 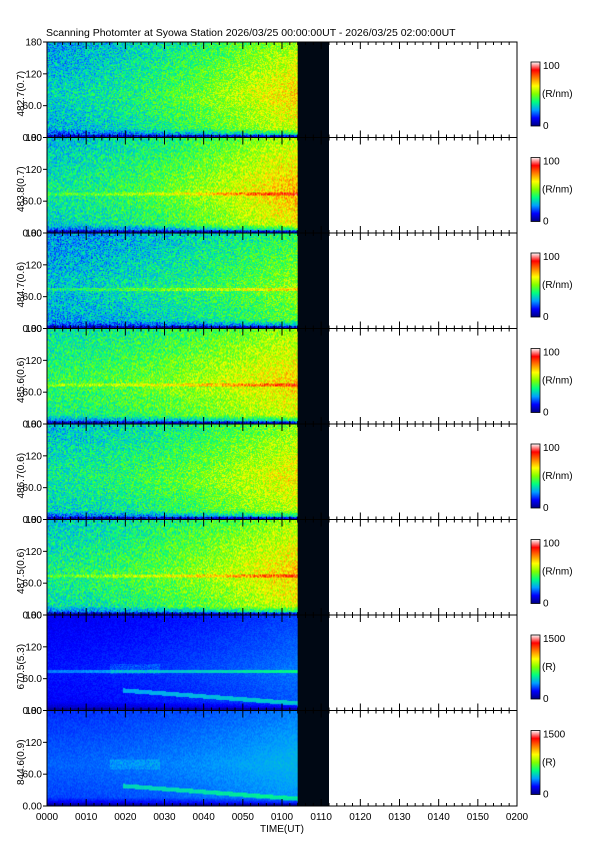 I want to click on y-tick-label: 0.00, so click(x=33, y=807).